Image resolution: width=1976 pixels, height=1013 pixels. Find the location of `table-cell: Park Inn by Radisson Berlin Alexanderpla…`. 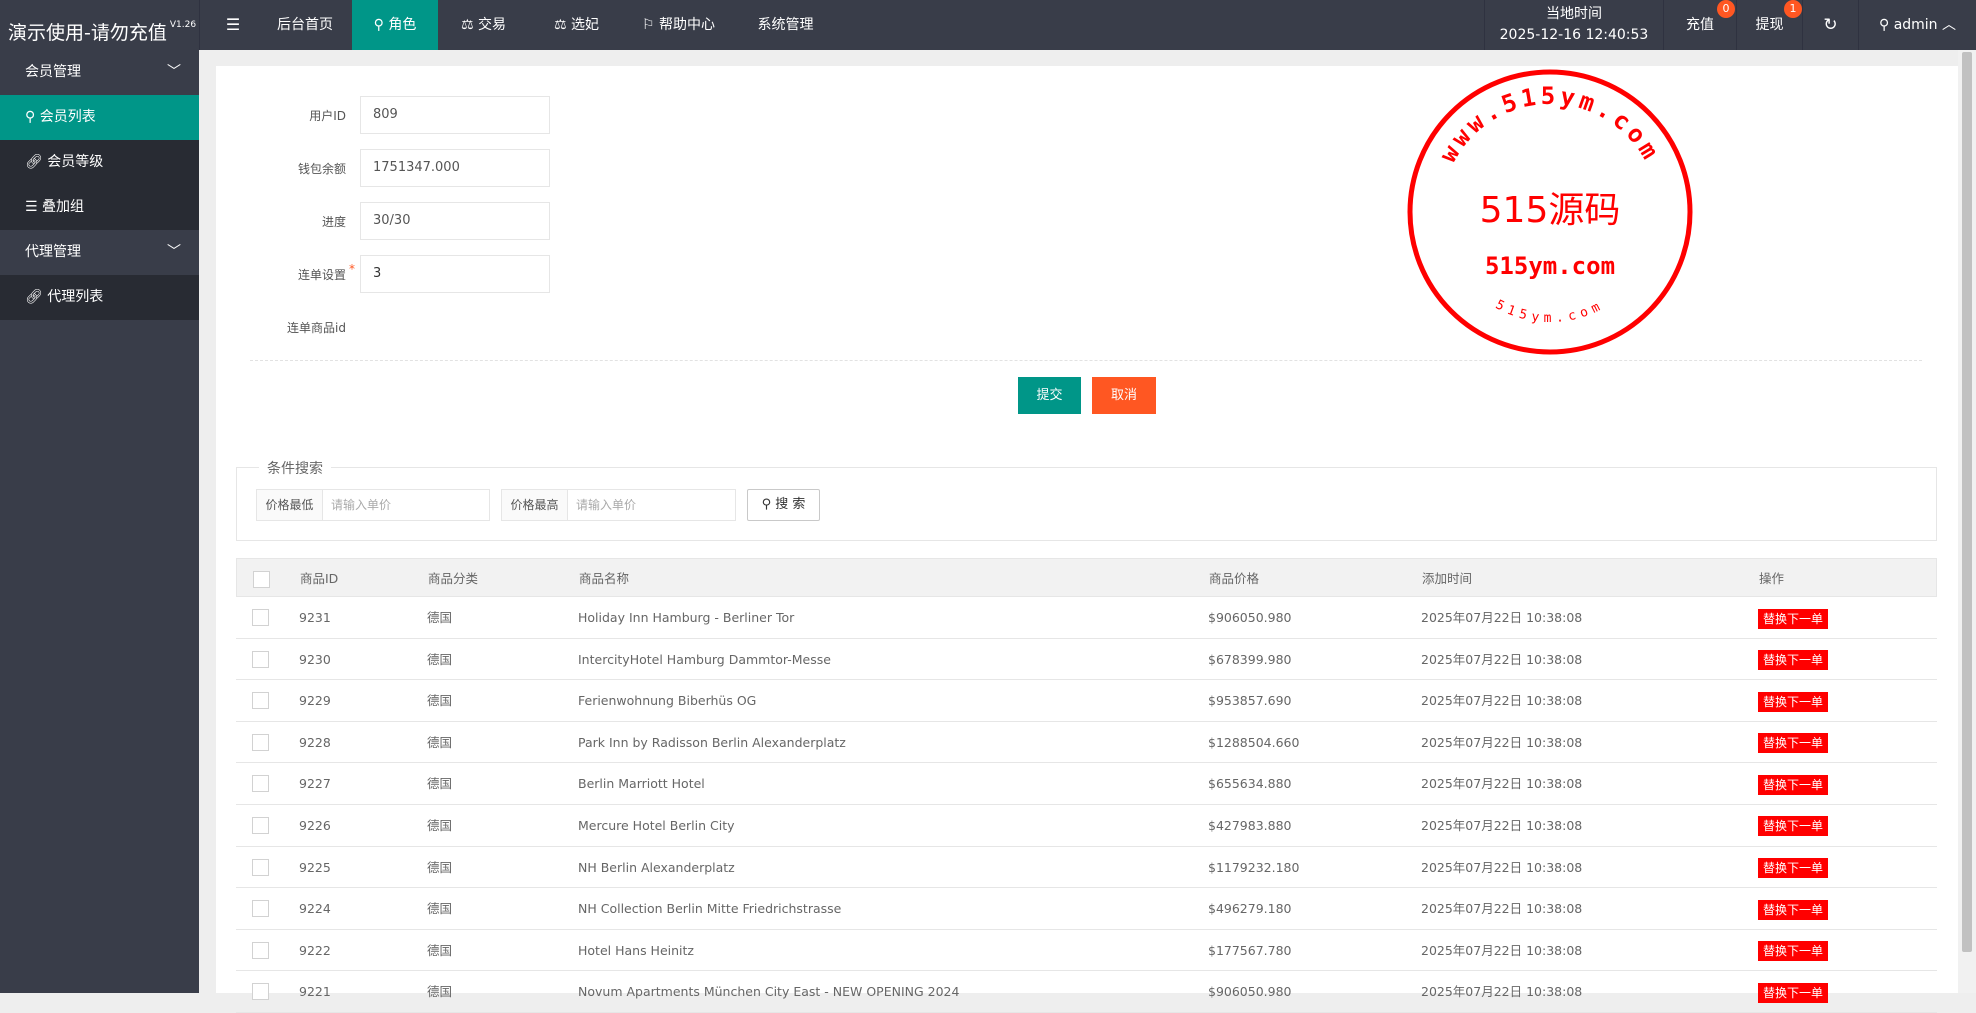

table-cell: Park Inn by Radisson Berlin Alexanderpla… is located at coordinates (712, 742).